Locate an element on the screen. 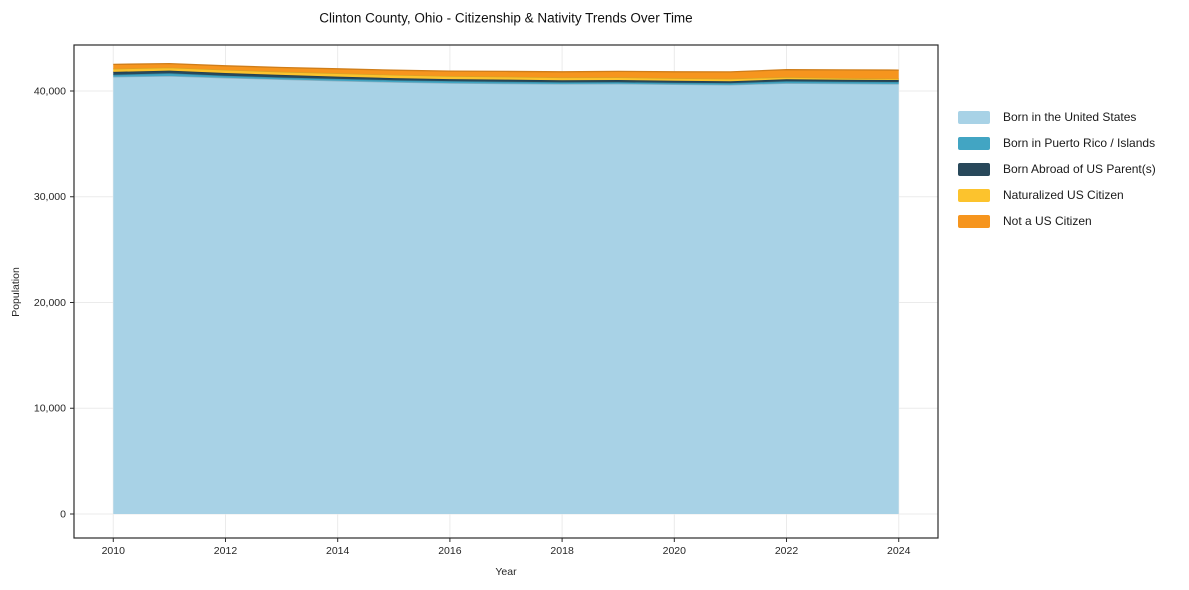  legend-label-born-us: Born in the United States is located at coordinates (1070, 117).